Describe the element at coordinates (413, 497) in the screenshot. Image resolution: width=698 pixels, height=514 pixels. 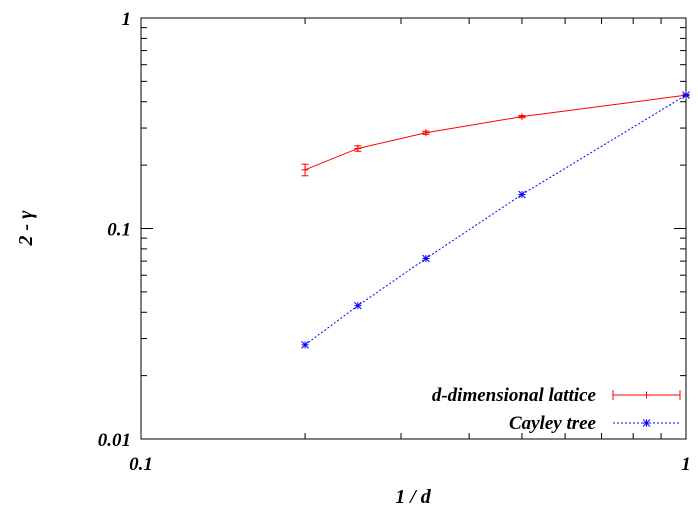
I see `x-axis-label: 1 / d` at that location.